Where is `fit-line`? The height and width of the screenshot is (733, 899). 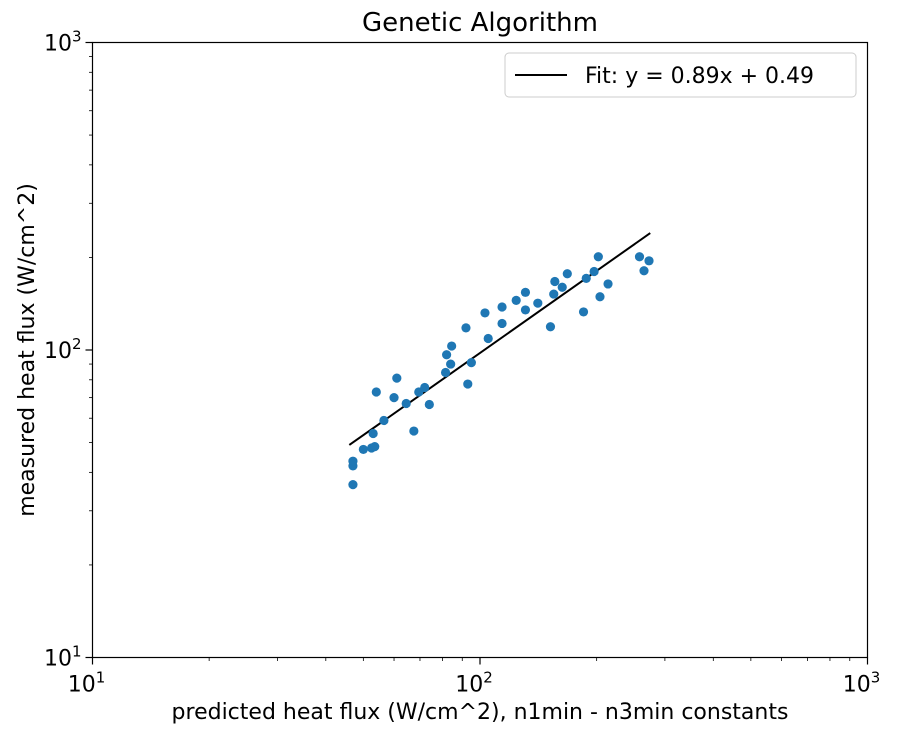 fit-line is located at coordinates (499, 339).